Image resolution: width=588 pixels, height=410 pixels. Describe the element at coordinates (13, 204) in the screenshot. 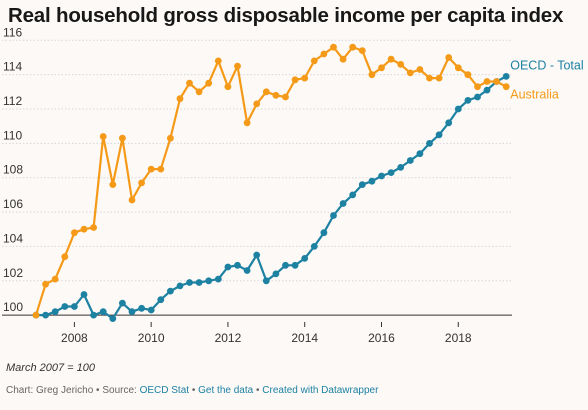

I see `y-tick-label: 106` at that location.